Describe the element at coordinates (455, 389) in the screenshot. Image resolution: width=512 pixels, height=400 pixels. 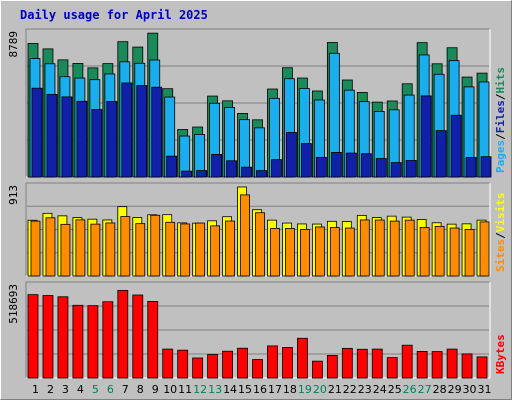
I see `x-tick-label: 29` at that location.